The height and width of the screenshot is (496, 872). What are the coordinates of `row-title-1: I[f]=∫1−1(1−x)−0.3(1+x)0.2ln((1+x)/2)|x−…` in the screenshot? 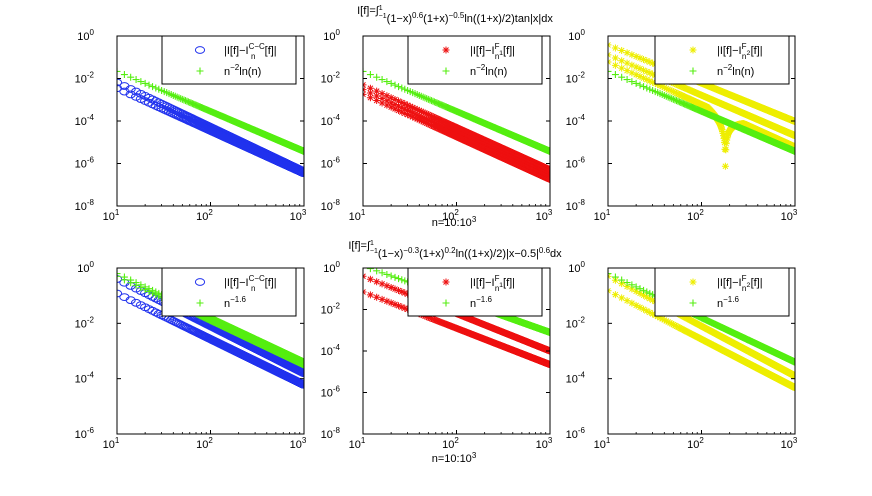 It's located at (455, 250).